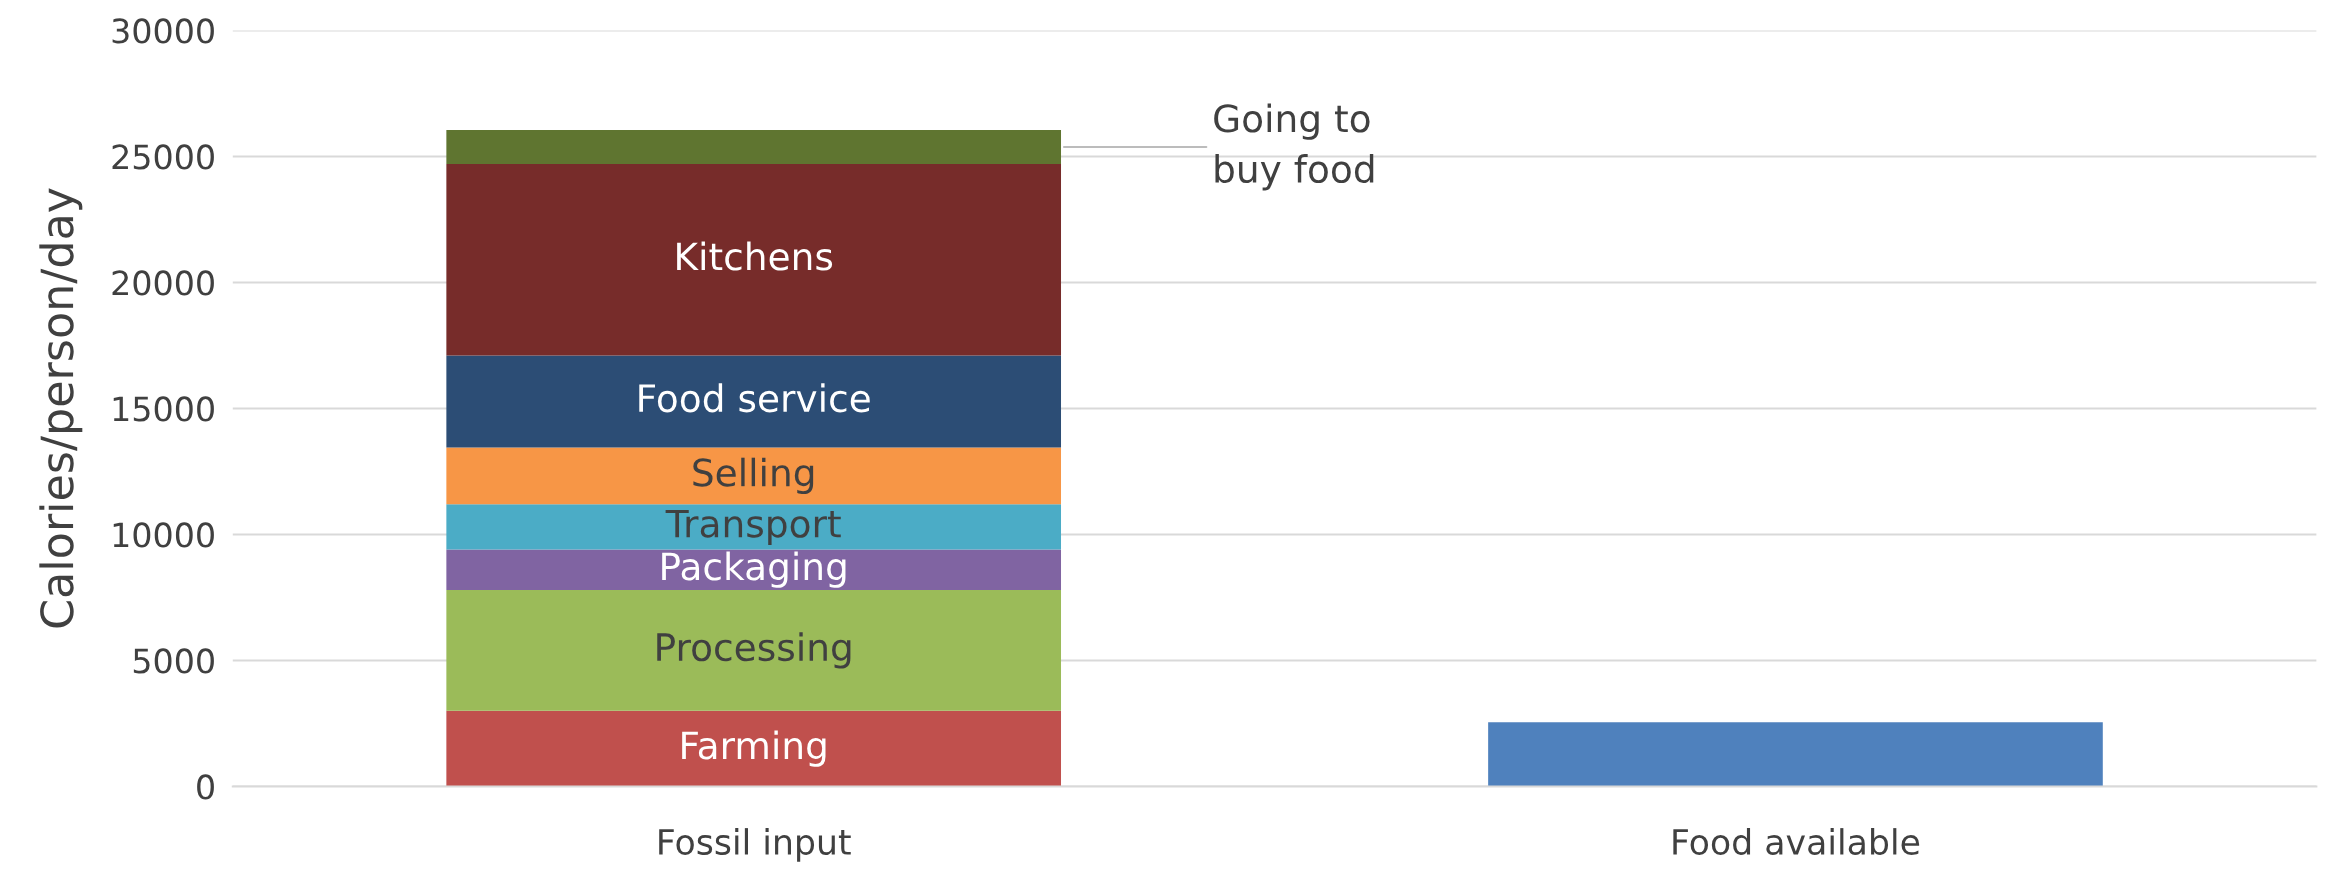 This screenshot has height=869, width=2328. Describe the element at coordinates (205, 787) in the screenshot. I see `y-tick-label: 0` at that location.